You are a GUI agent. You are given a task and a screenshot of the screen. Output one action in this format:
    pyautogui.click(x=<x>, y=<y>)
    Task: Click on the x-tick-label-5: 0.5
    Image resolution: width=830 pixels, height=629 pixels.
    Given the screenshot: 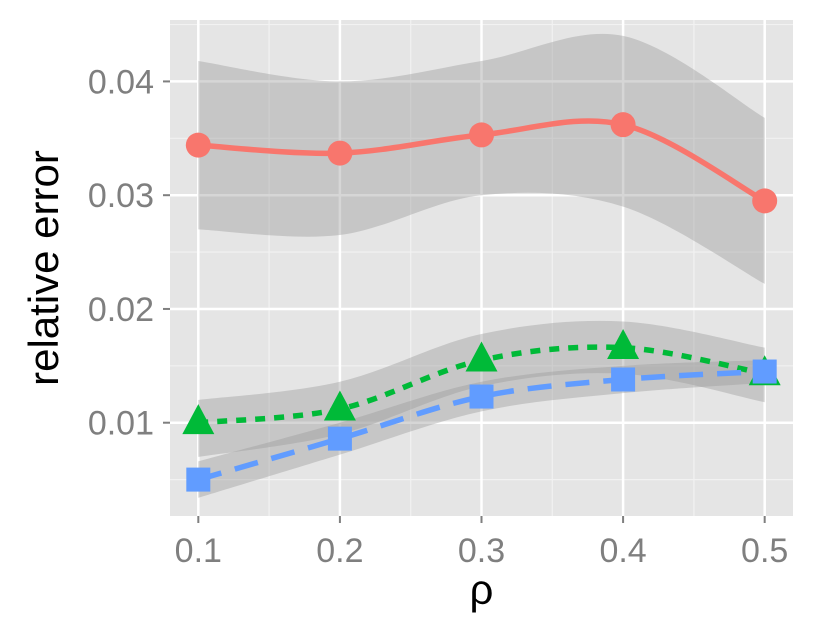 What is the action you would take?
    pyautogui.click(x=764, y=551)
    